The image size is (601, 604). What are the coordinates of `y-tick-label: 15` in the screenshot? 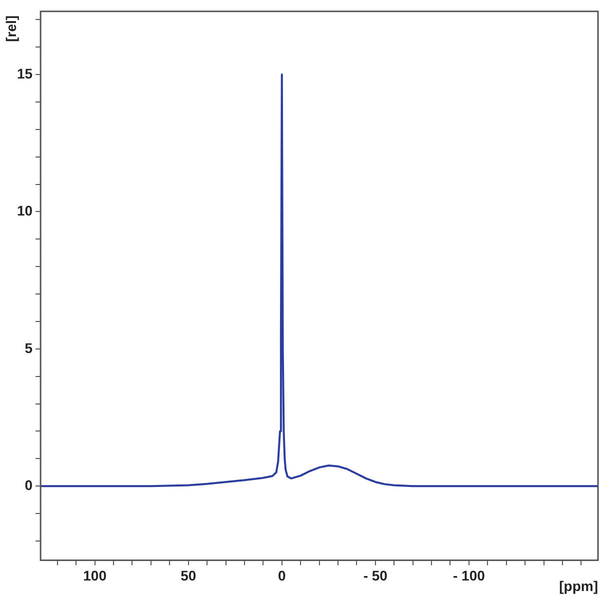 It's located at (24, 73).